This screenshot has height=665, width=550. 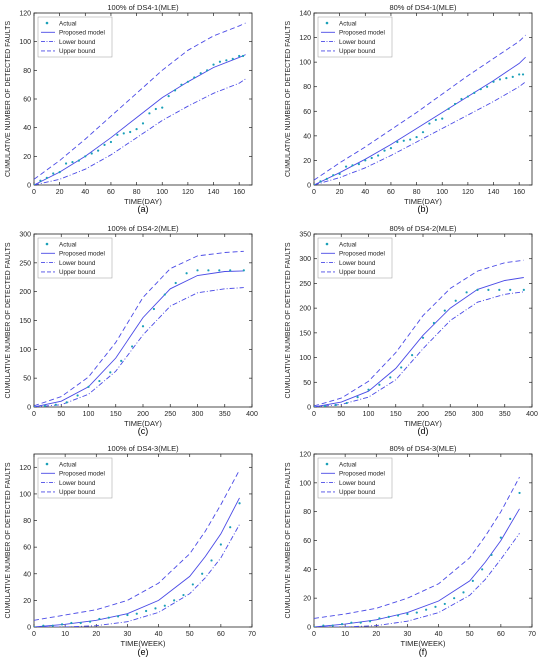 What do you see at coordinates (408, 634) in the screenshot?
I see `x-tick-label: 30` at bounding box center [408, 634].